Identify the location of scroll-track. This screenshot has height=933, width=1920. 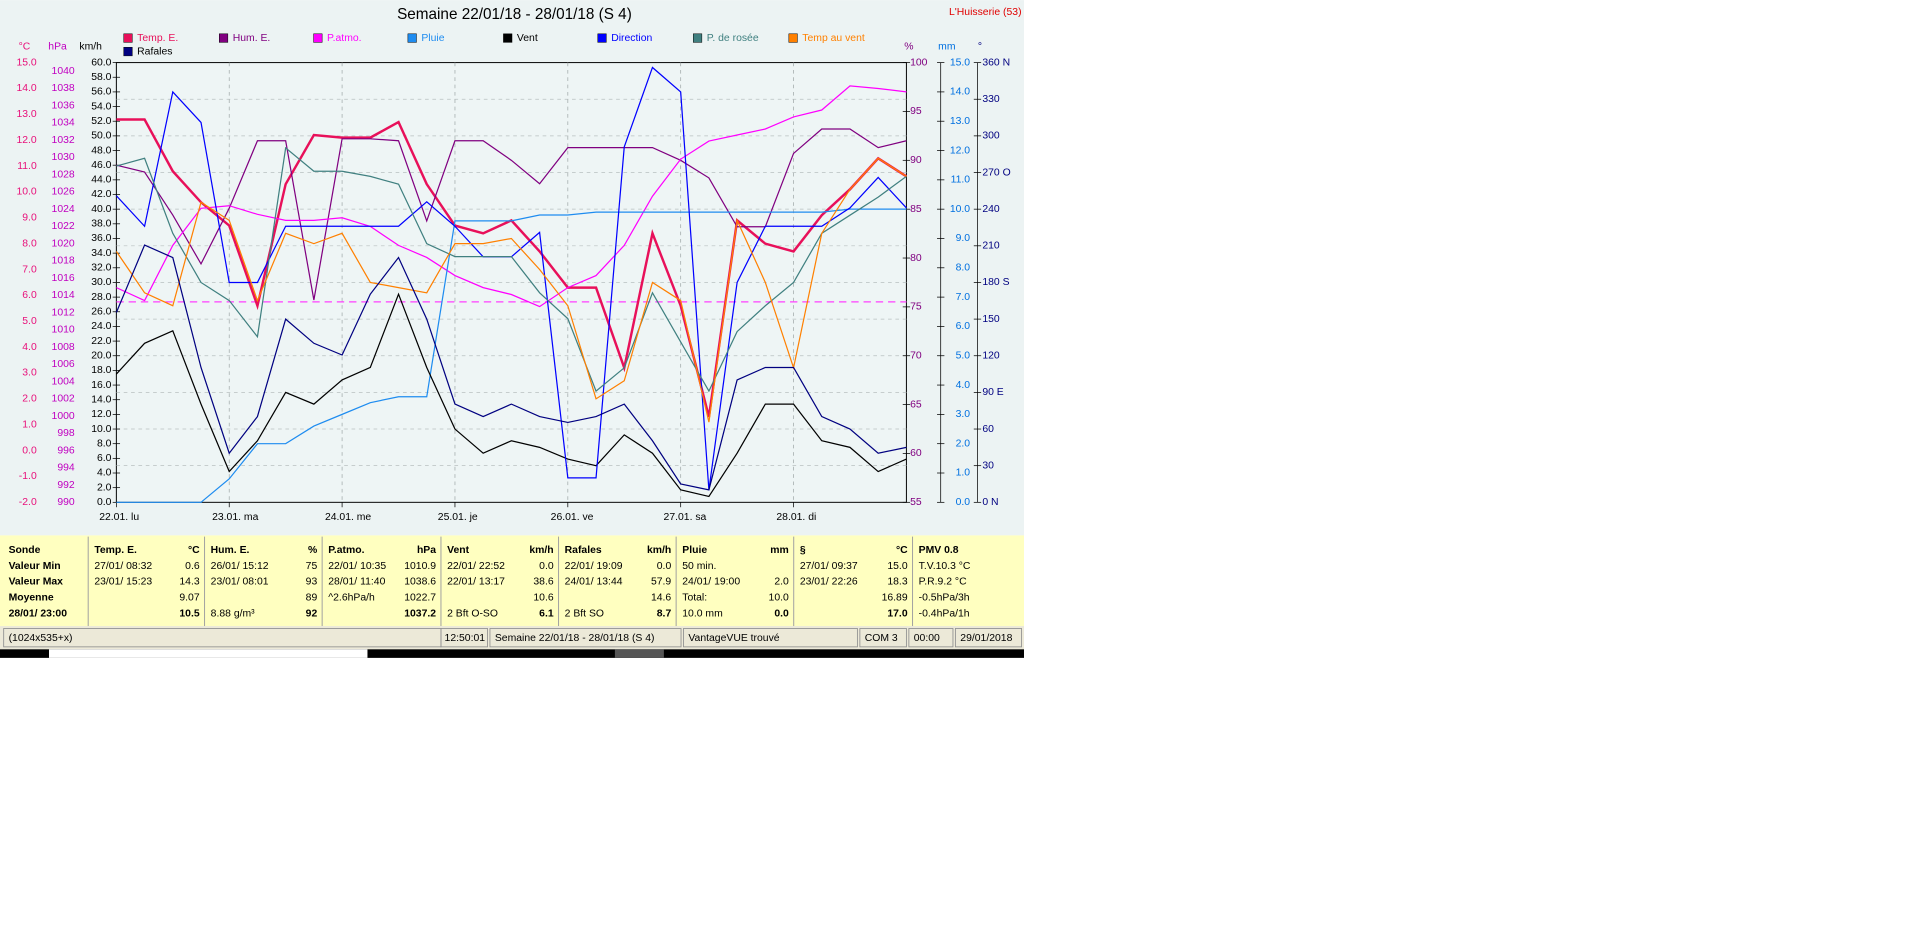
(512, 653).